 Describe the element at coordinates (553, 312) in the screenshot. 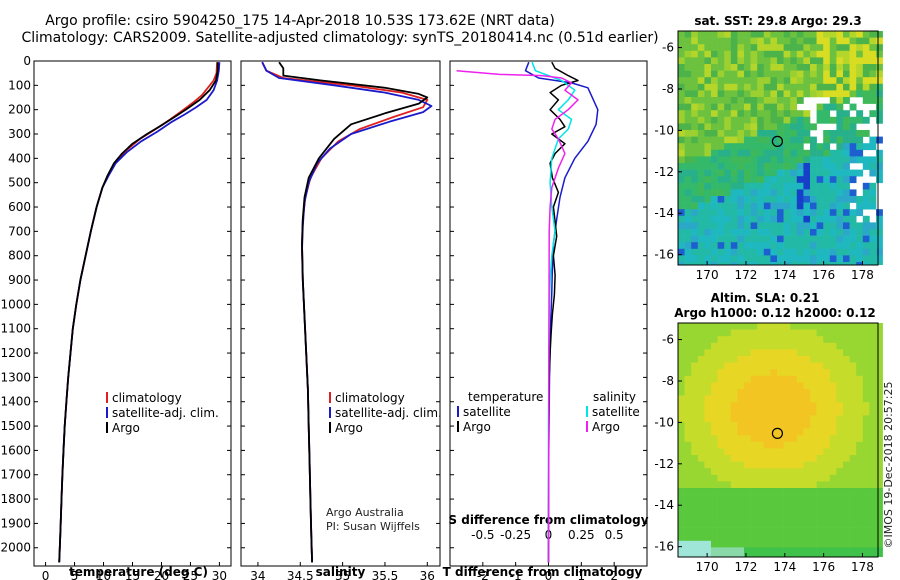

I see `difference-line-s-satellite` at that location.